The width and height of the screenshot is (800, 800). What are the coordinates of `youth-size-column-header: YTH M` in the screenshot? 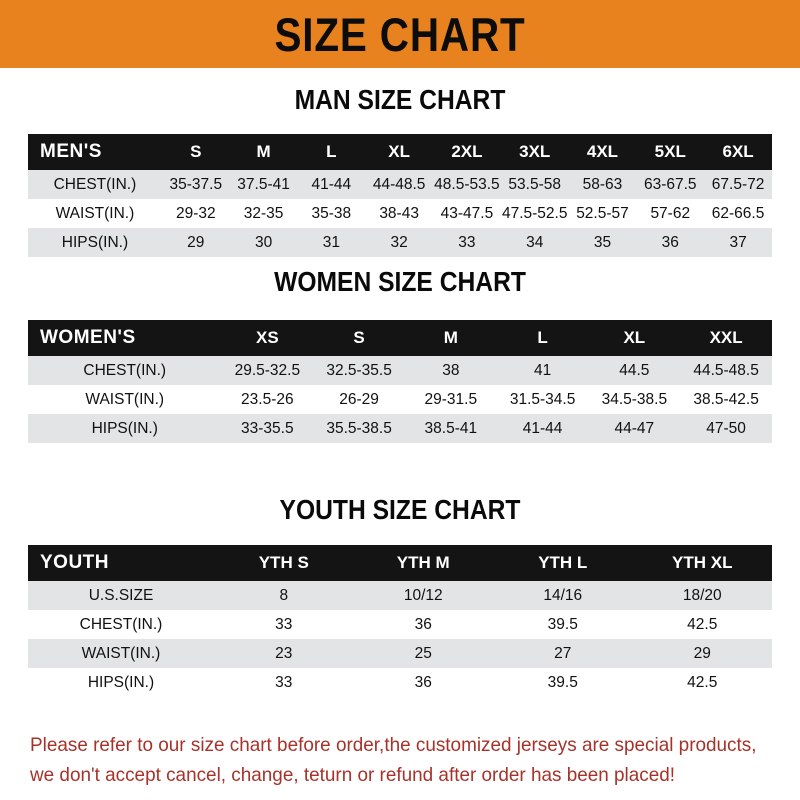 It's located at (423, 562).